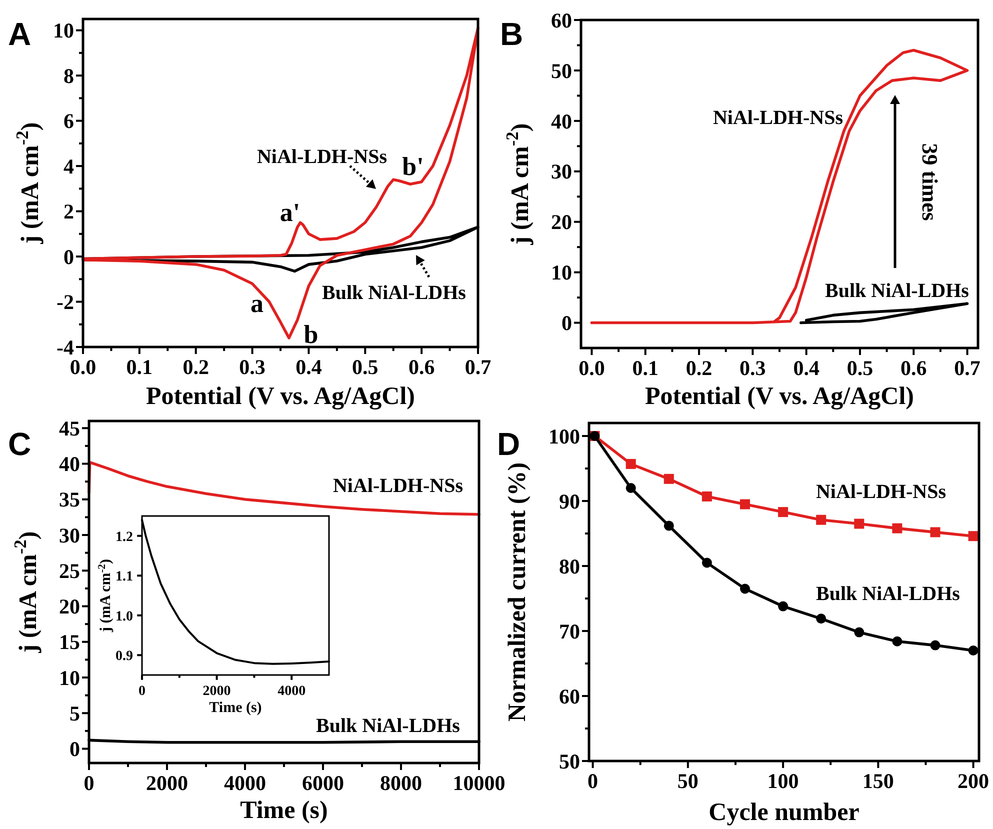 The width and height of the screenshot is (993, 829). Describe the element at coordinates (569, 566) in the screenshot. I see `y-tick-label: 80` at that location.